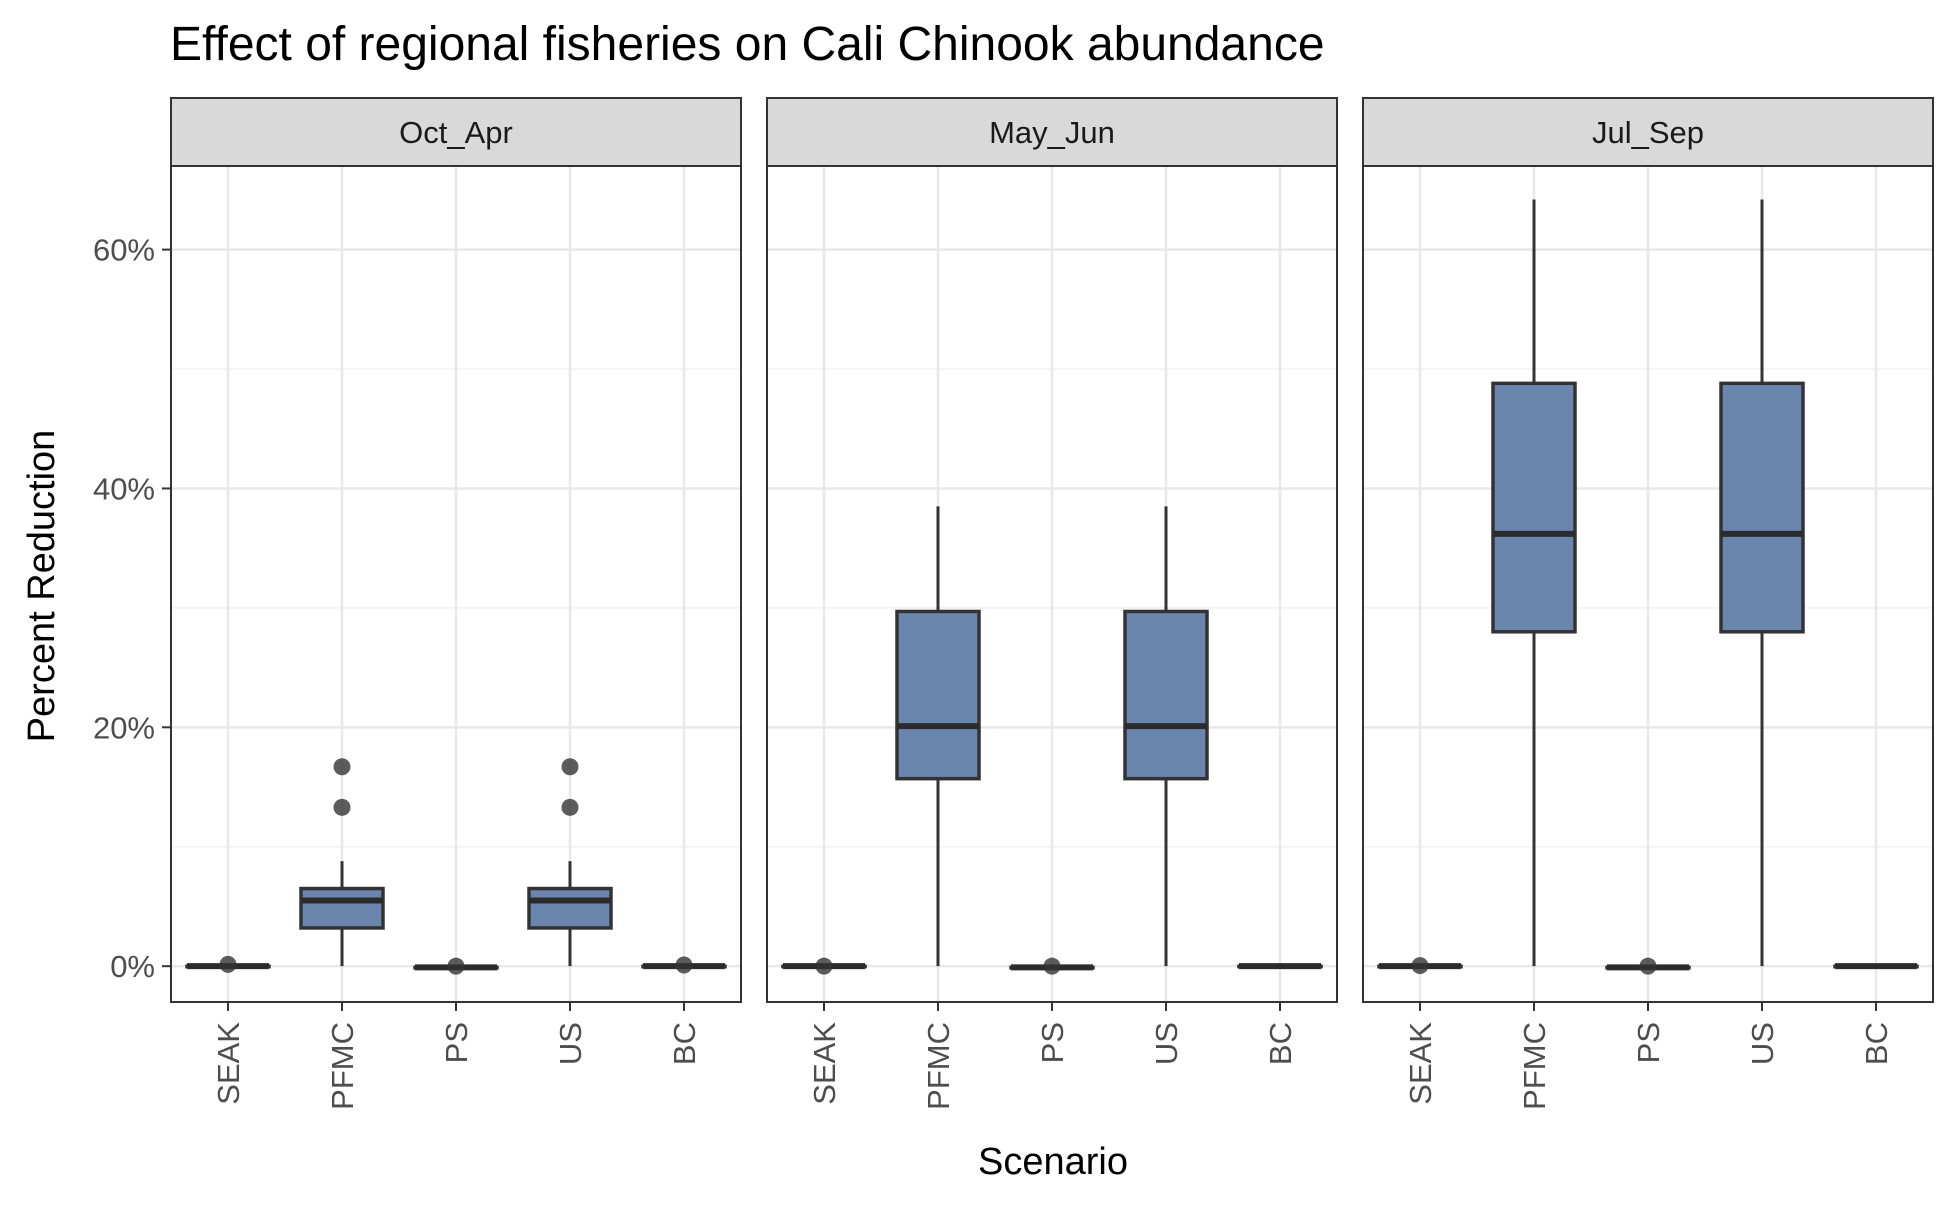 The height and width of the screenshot is (1205, 1950). What do you see at coordinates (42, 586) in the screenshot?
I see `y-axis-label: Percent Reduction` at bounding box center [42, 586].